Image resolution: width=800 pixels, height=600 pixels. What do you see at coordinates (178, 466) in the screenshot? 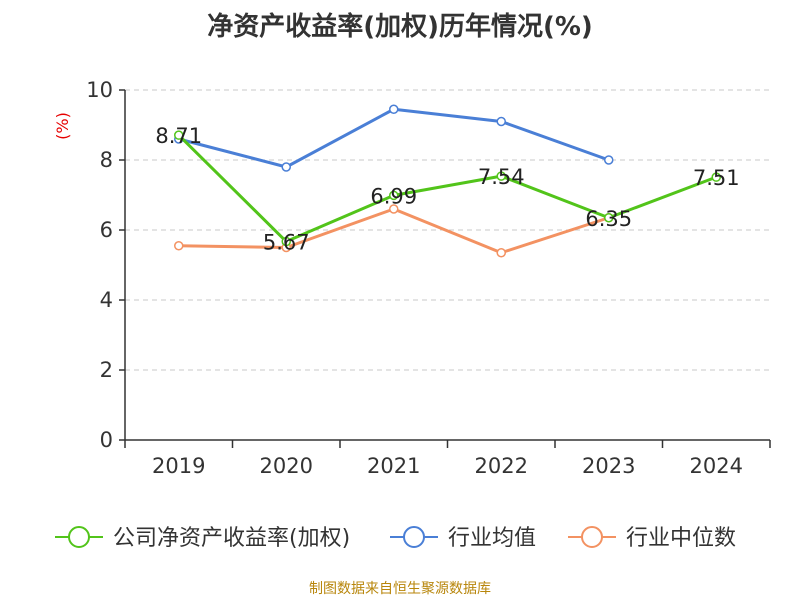
I see `x-tick-label: 2019` at bounding box center [178, 466].